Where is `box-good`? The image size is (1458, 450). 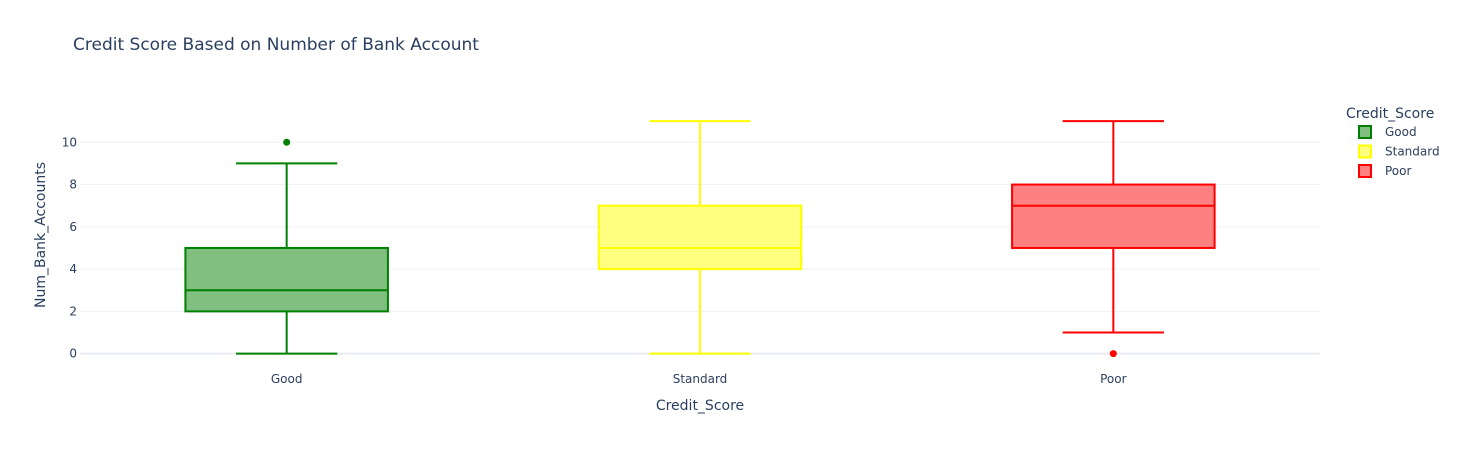 box-good is located at coordinates (286, 246).